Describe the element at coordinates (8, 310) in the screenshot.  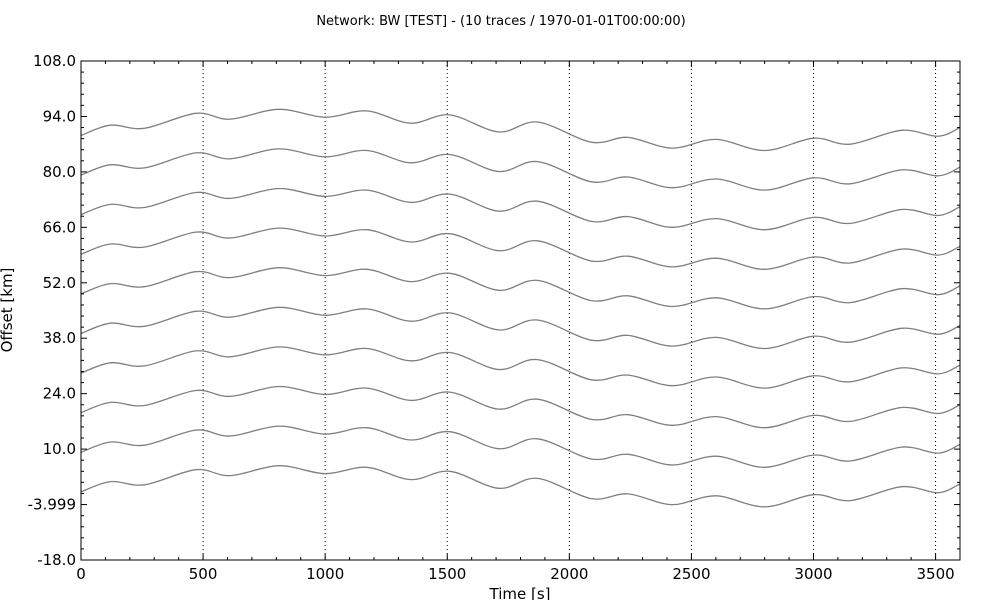
I see `y-axis-label: Offset [km]` at that location.